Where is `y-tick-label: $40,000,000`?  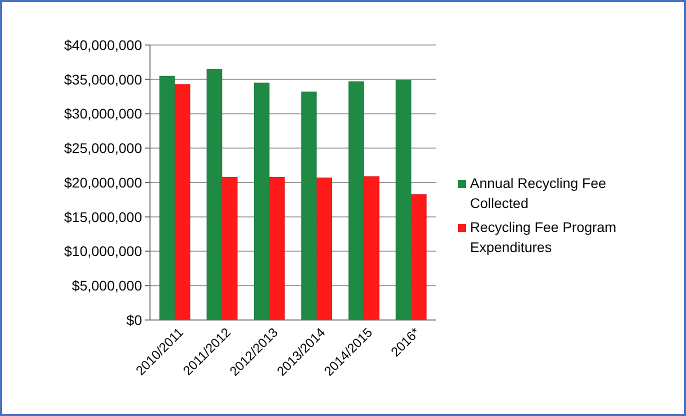 y-tick-label: $40,000,000 is located at coordinates (103, 44).